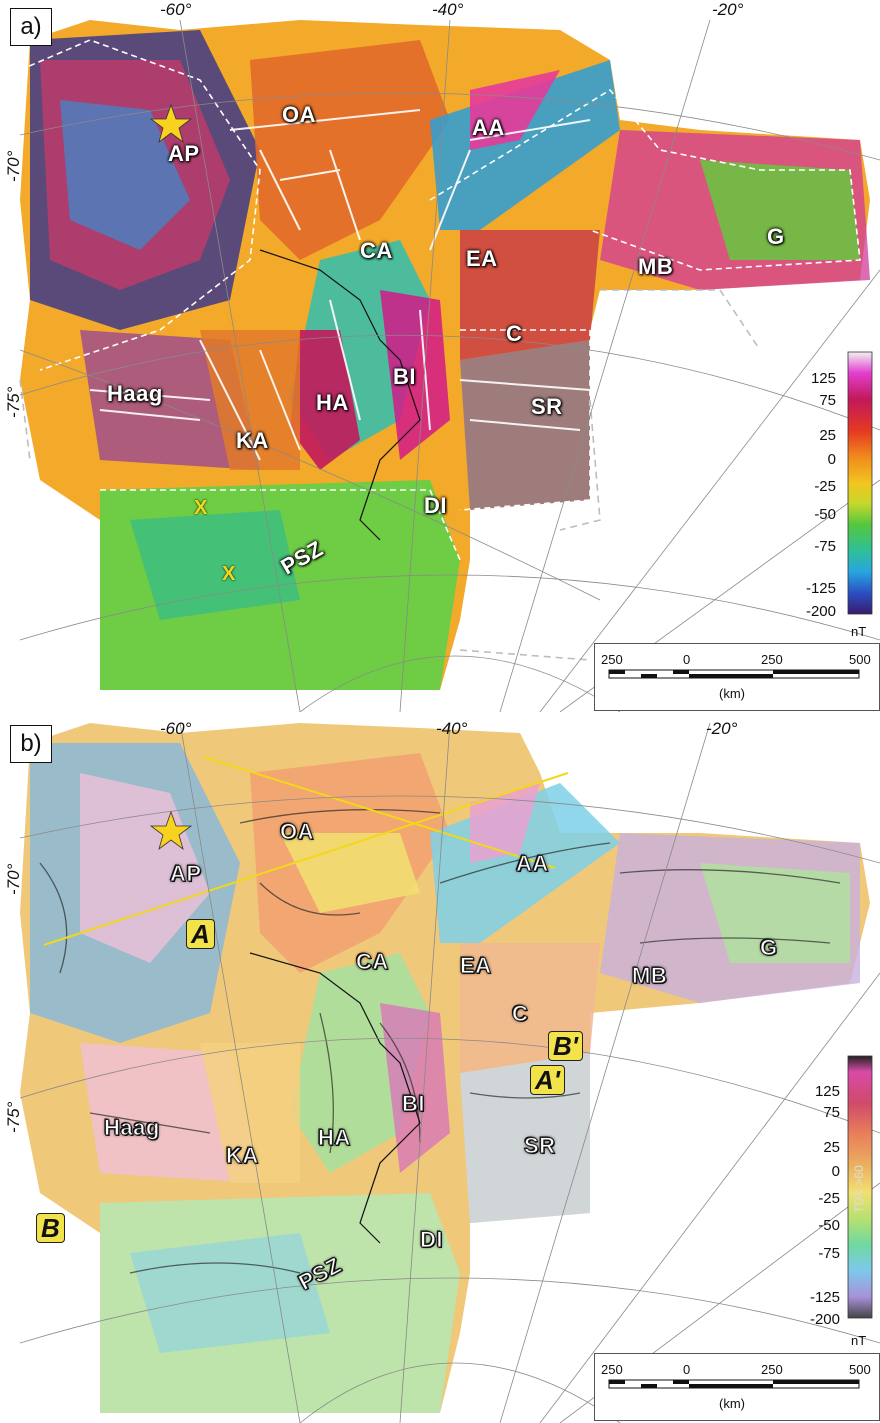  What do you see at coordinates (825, 486) in the screenshot?
I see `cbar-tick: -25` at bounding box center [825, 486].